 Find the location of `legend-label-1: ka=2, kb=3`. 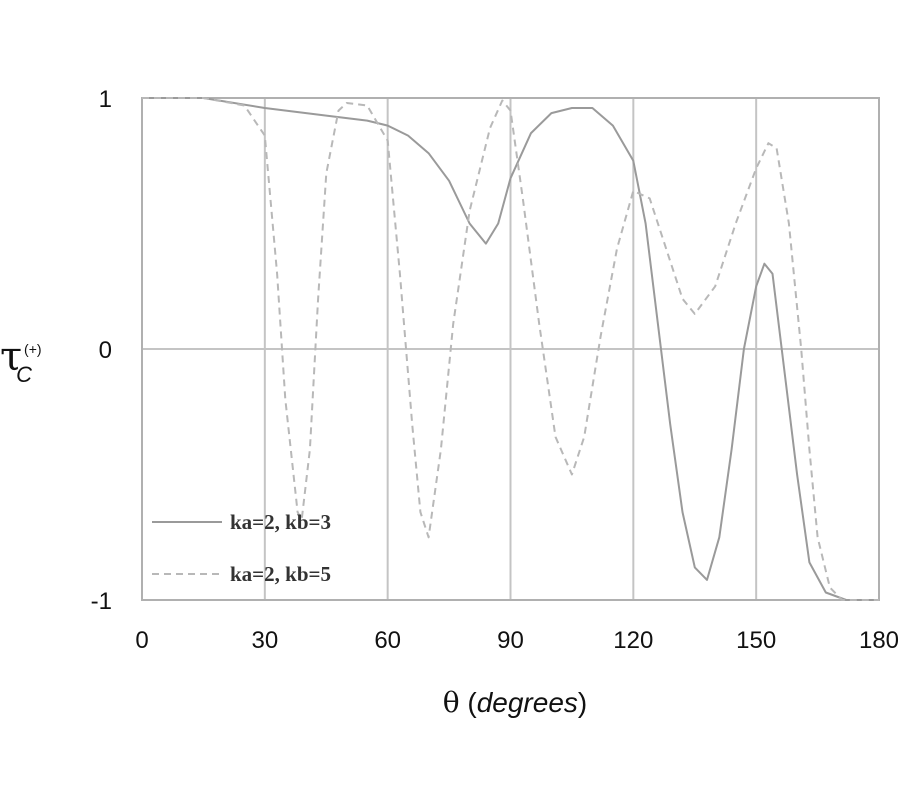

legend-label-1: ka=2, kb=3 is located at coordinates (280, 522).